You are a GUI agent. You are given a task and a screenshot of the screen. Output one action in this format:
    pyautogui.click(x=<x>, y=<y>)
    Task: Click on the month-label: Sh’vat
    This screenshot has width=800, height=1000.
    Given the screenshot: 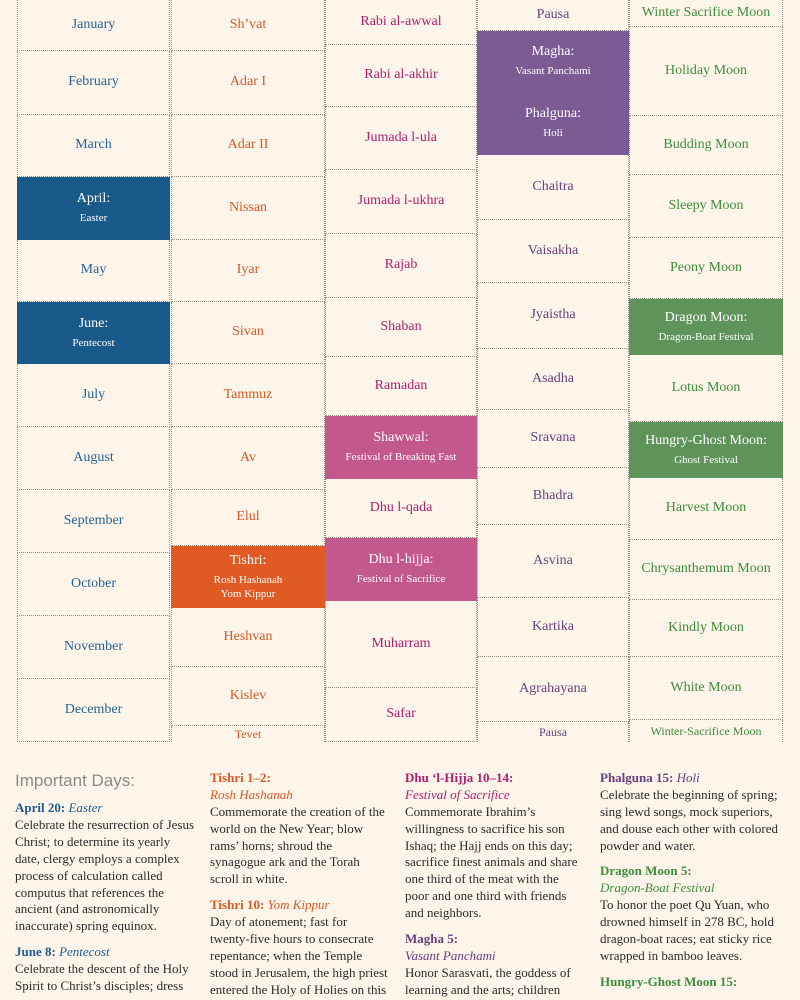 What is the action you would take?
    pyautogui.click(x=248, y=24)
    